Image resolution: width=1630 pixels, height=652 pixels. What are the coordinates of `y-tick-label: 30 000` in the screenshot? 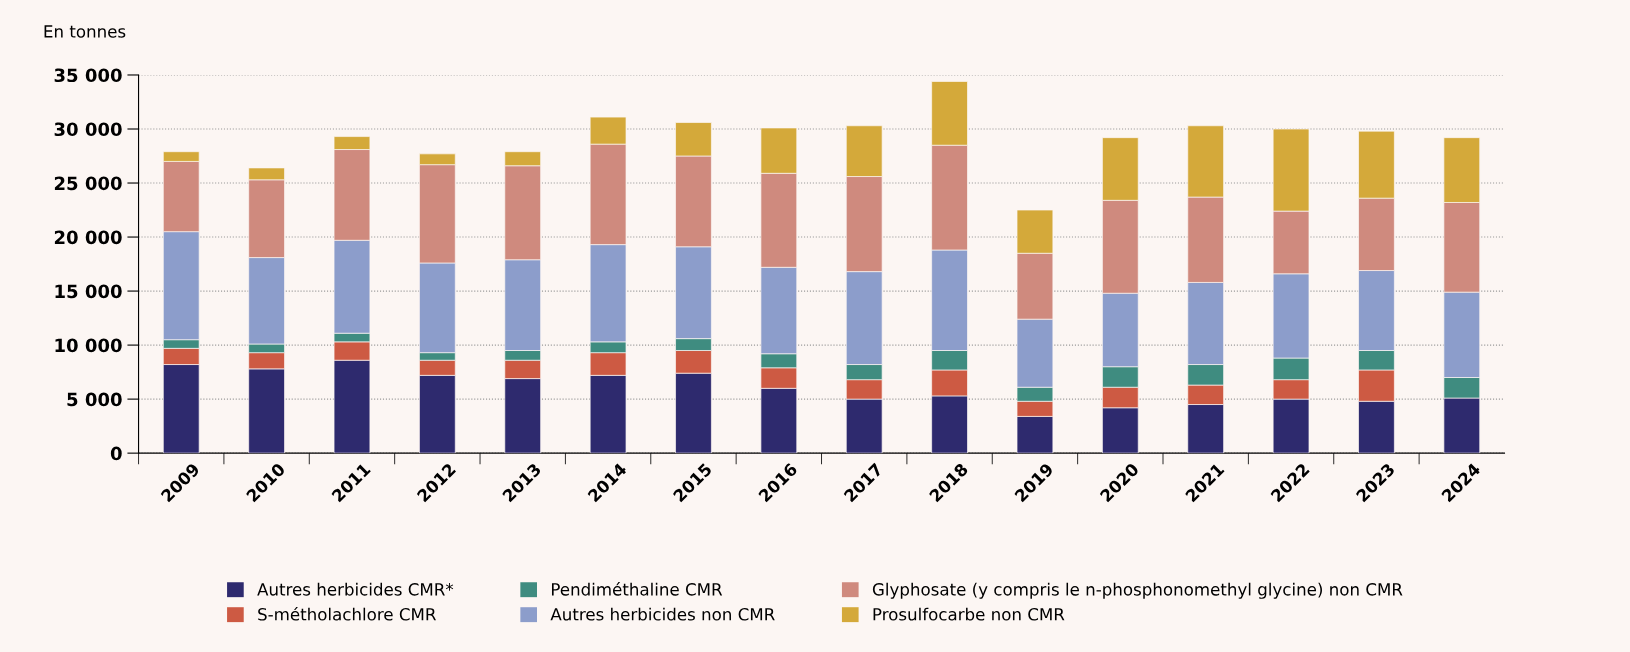 It's located at (88, 129).